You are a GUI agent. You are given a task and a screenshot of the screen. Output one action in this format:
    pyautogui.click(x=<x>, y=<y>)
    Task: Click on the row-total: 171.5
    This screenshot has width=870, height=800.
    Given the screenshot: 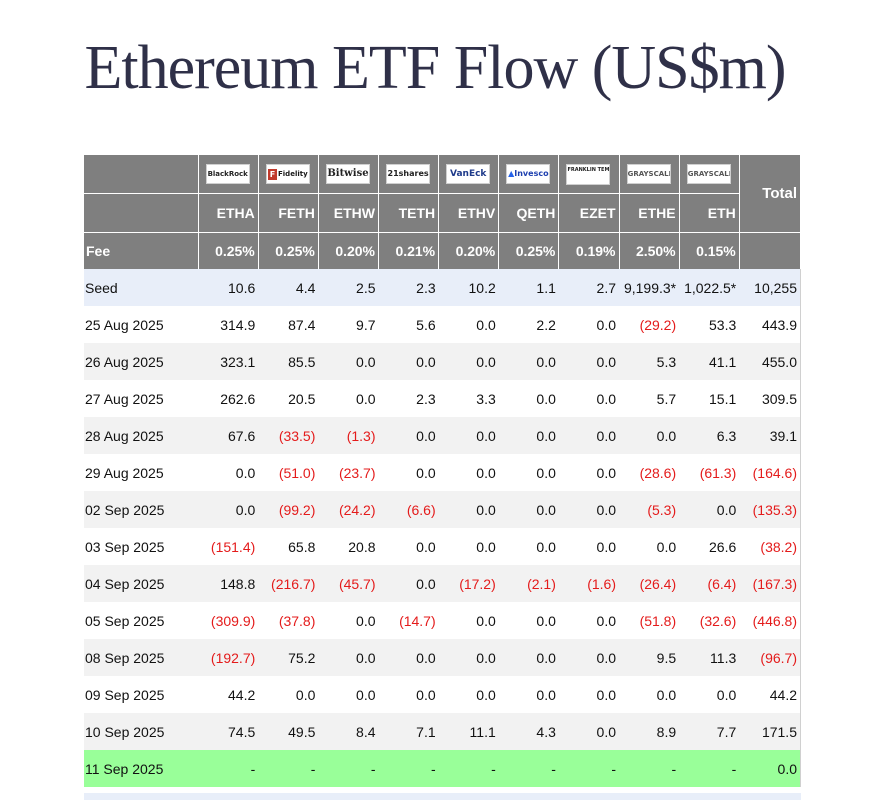 What is the action you would take?
    pyautogui.click(x=770, y=731)
    